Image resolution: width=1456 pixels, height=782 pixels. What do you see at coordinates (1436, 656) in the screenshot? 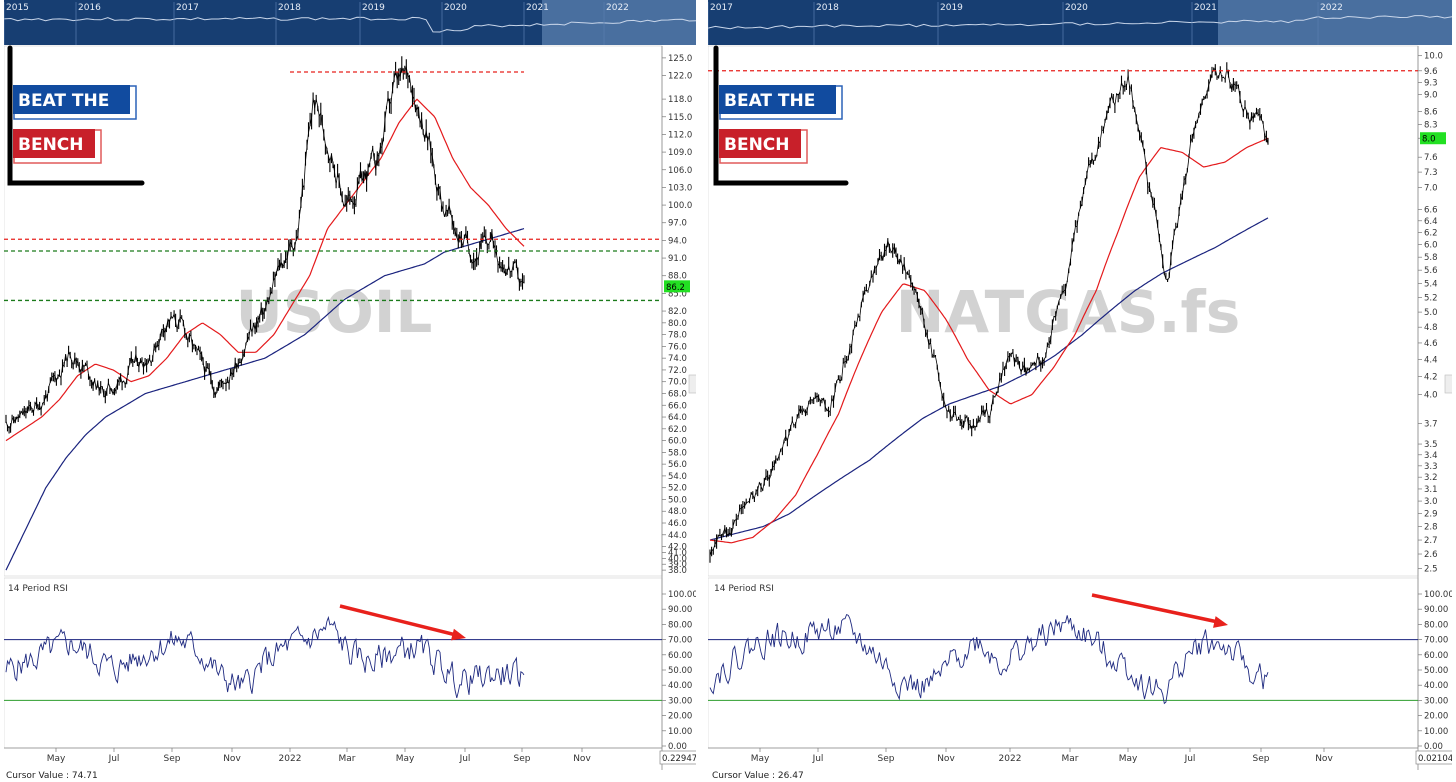
I see `rsi-tick-label: 60.00` at bounding box center [1436, 656].